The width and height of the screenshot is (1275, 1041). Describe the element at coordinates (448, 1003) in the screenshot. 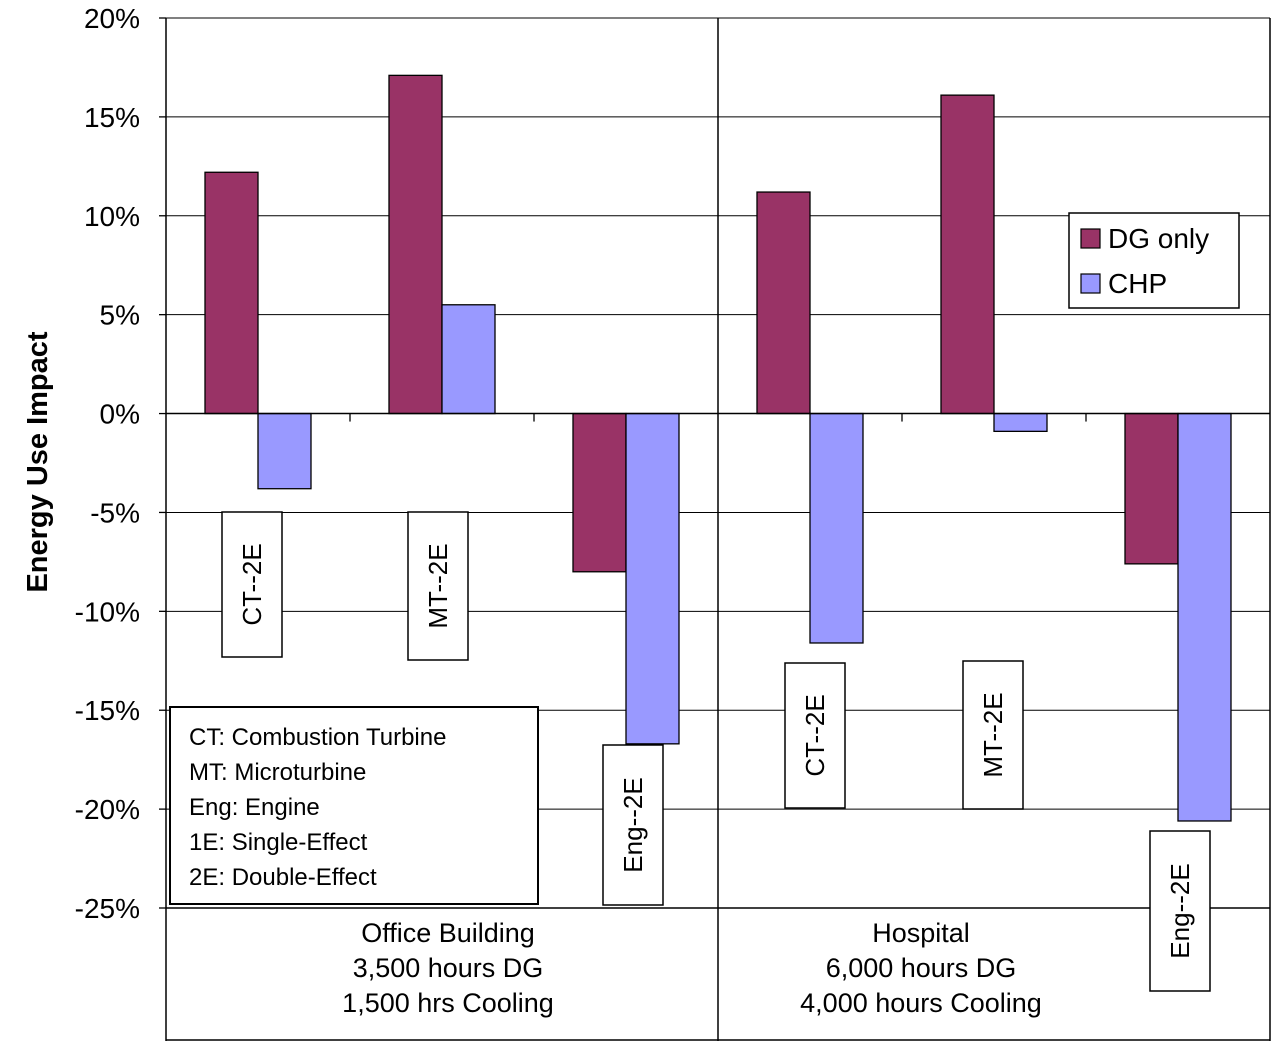

I see `group-label-line: 1,500 hrs Cooling` at that location.